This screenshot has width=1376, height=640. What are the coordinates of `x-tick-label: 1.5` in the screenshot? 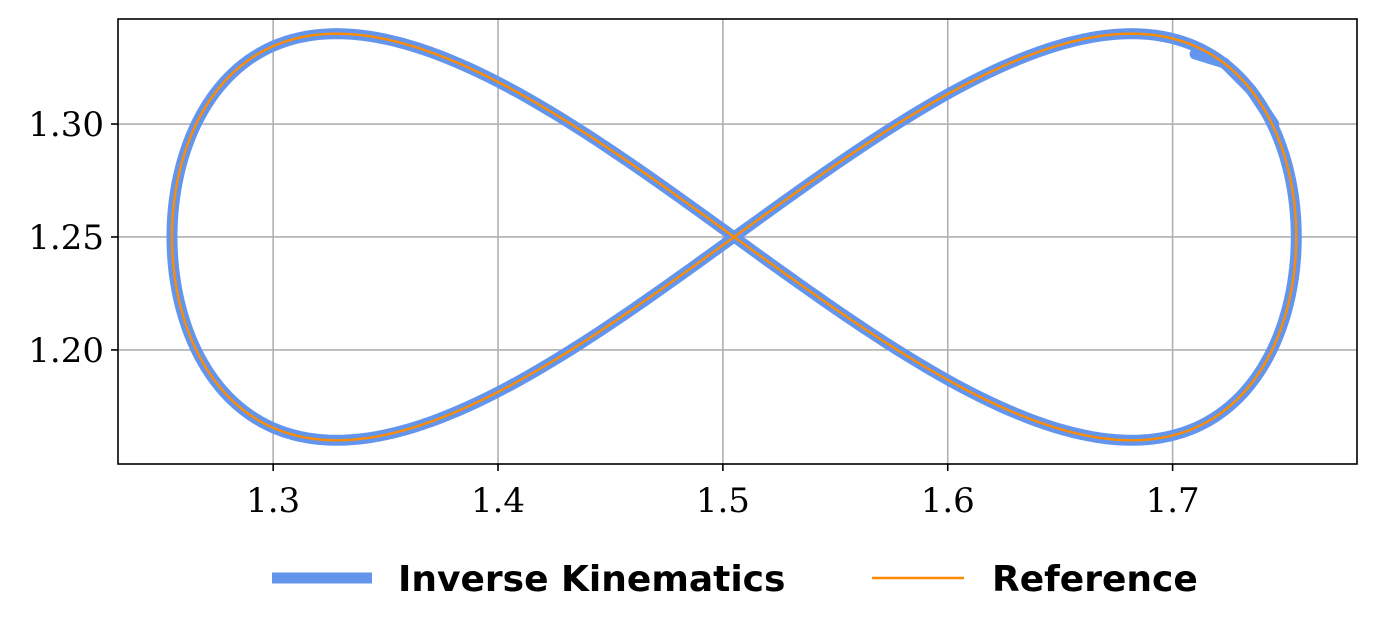 It's located at (723, 501).